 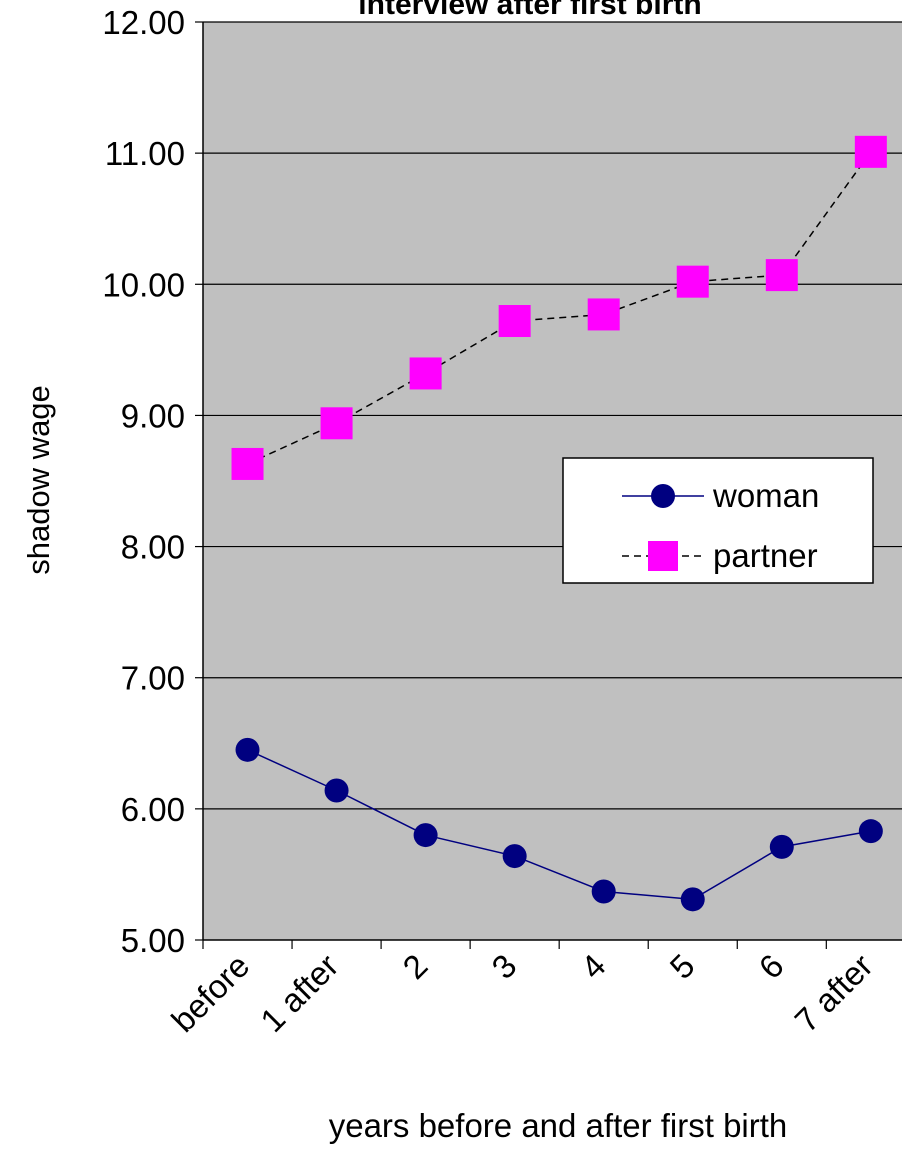 I want to click on legend-box, so click(x=718, y=520).